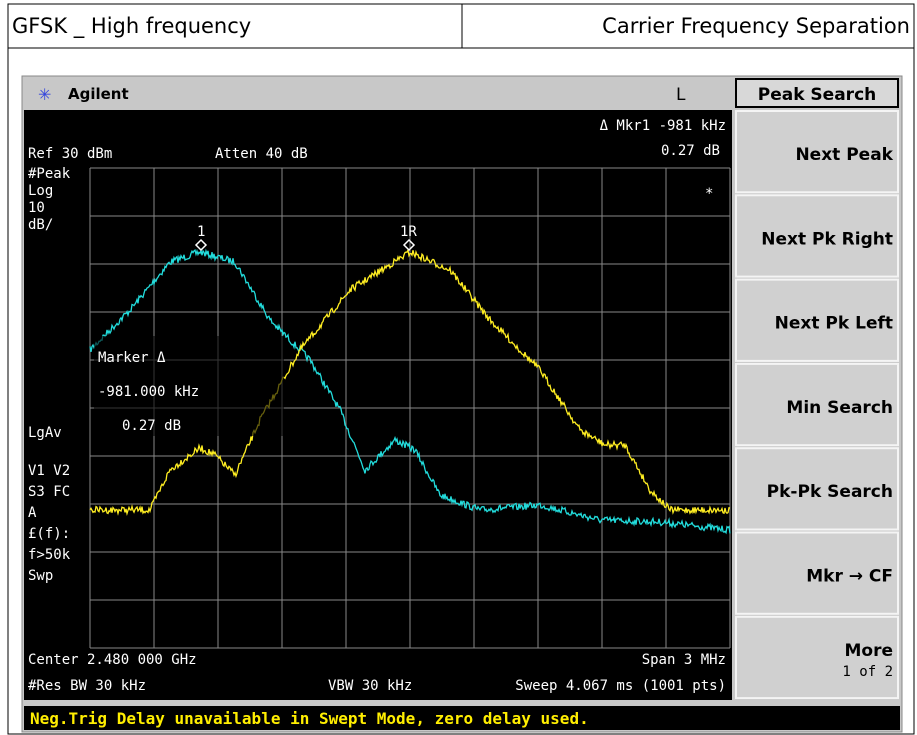 Image resolution: width=917 pixels, height=735 pixels. What do you see at coordinates (49, 492) in the screenshot?
I see `left-label: S3 FC` at bounding box center [49, 492].